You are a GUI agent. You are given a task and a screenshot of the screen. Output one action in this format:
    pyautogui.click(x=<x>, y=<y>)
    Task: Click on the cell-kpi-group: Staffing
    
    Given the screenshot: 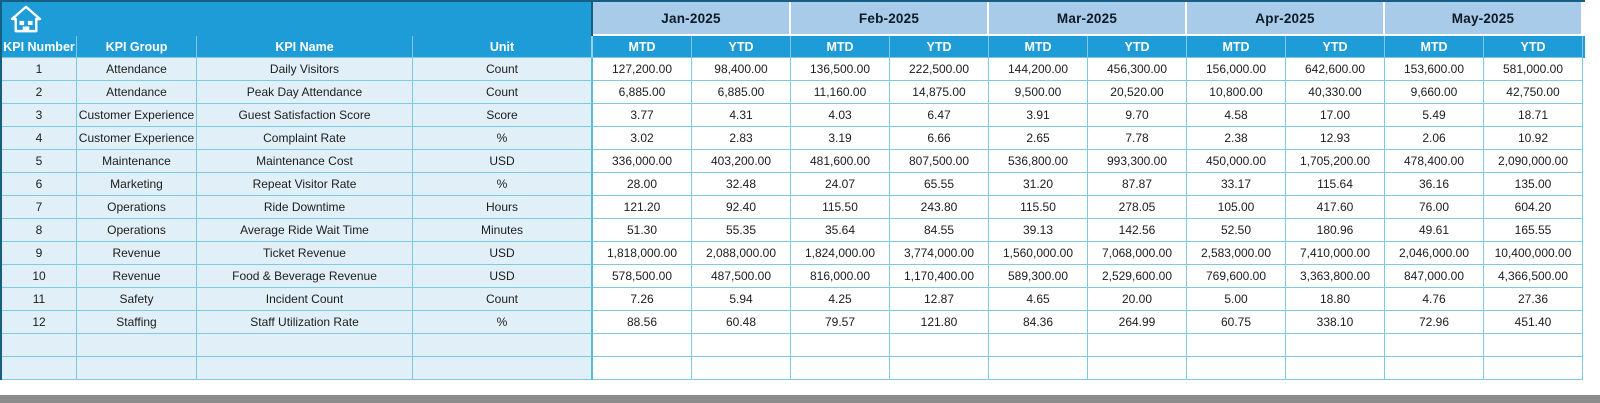 What is the action you would take?
    pyautogui.click(x=137, y=322)
    